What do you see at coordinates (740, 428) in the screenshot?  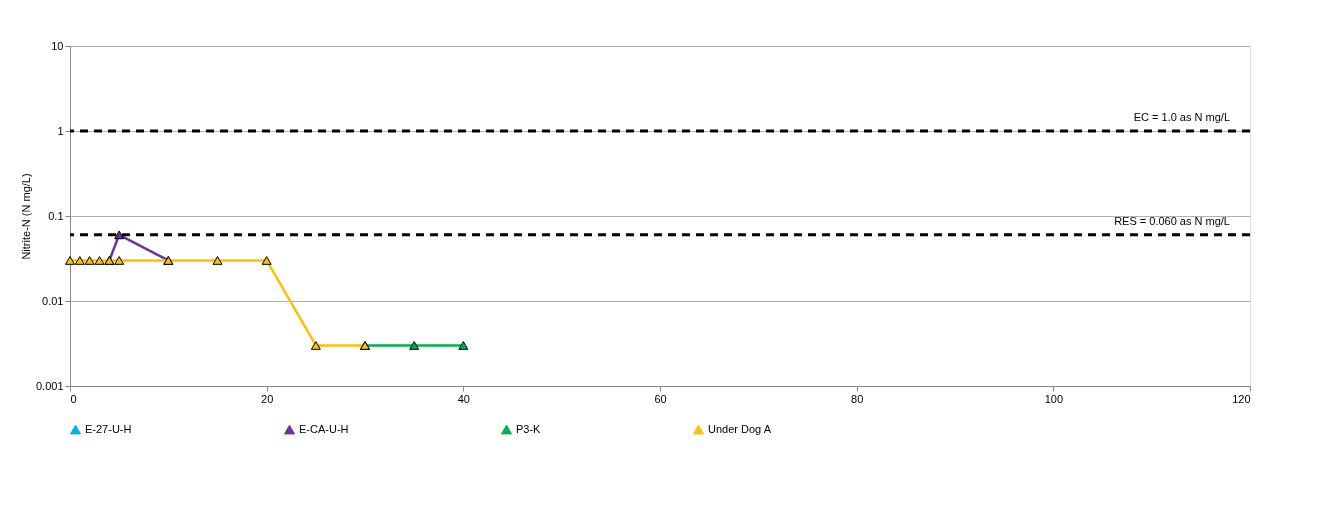 I see `legend-label: Under Dog A` at bounding box center [740, 428].